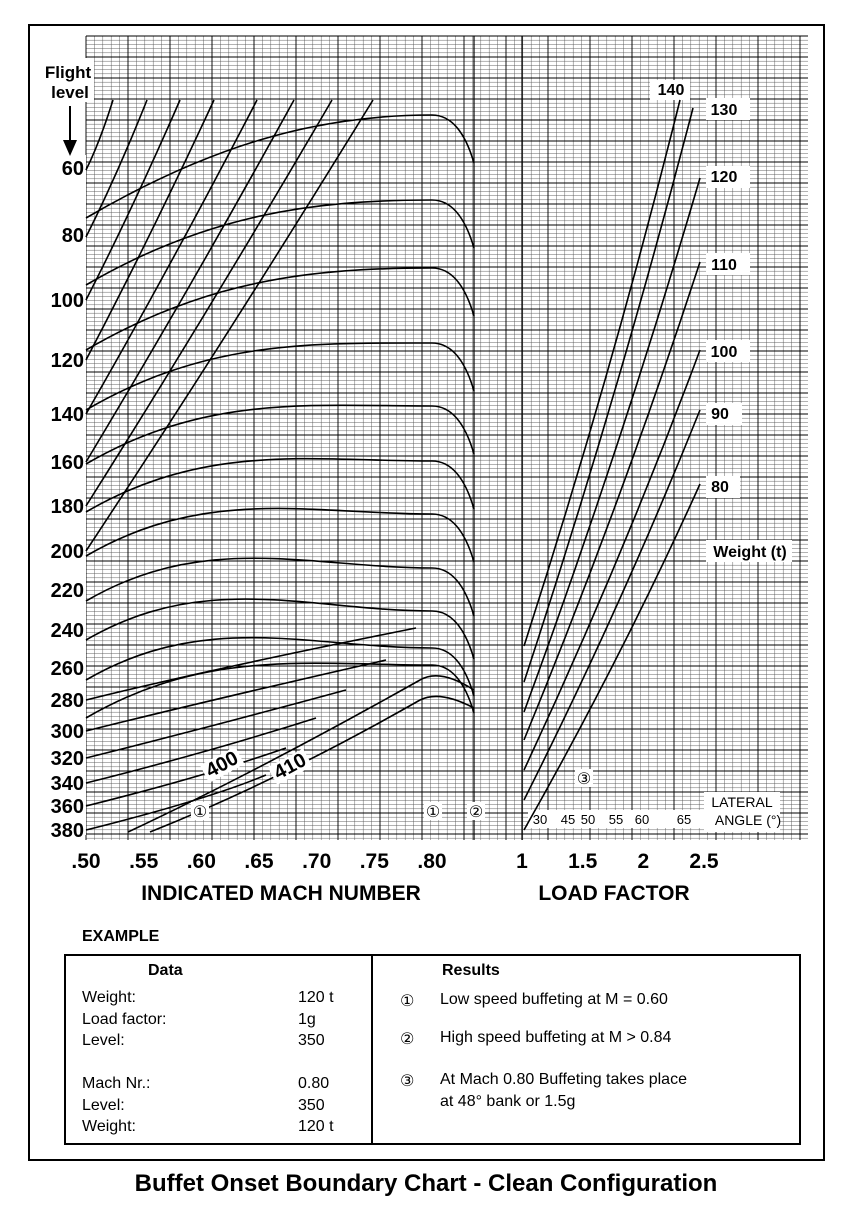 This screenshot has height=1230, width=852. I want to click on y-tick-label: 240, so click(67, 631).